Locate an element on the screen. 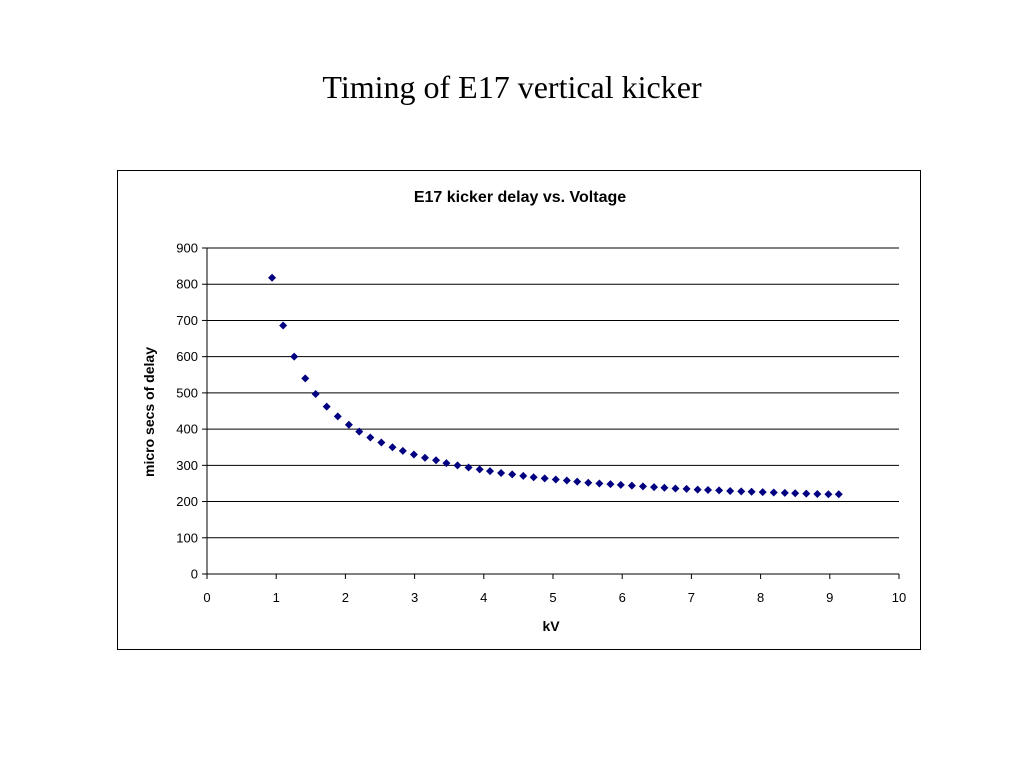  y-tick-label: 400 is located at coordinates (187, 429).